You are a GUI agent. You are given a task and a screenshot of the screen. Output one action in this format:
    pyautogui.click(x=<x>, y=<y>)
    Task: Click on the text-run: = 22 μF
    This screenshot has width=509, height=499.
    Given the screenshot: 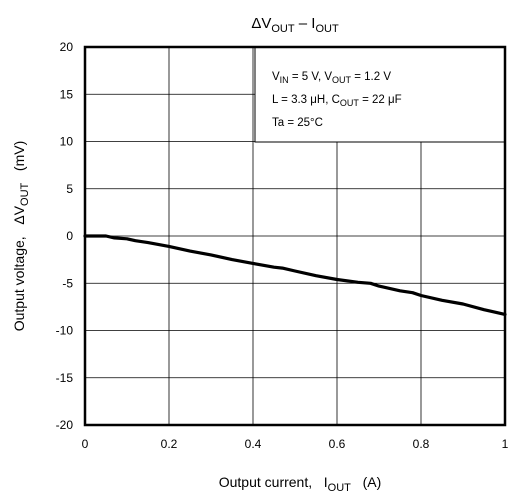 What is the action you would take?
    pyautogui.click(x=380, y=100)
    